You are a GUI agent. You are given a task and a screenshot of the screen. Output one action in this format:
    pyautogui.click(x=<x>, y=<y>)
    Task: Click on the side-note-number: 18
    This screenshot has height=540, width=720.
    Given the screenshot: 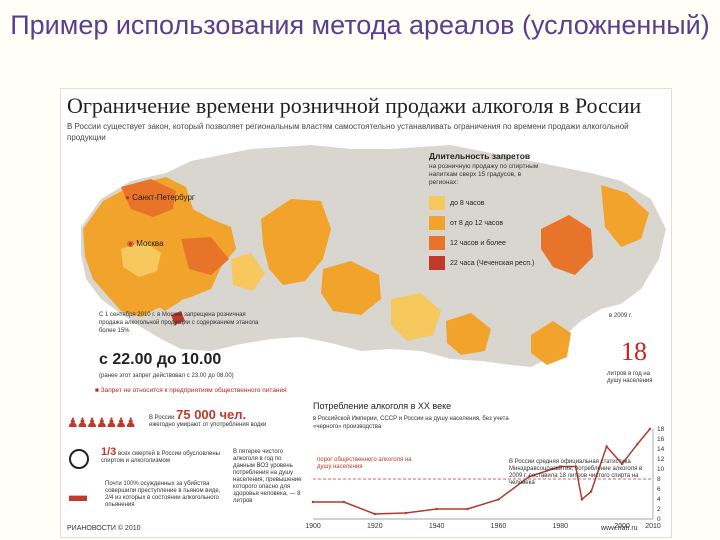 What is the action you would take?
    pyautogui.click(x=634, y=351)
    